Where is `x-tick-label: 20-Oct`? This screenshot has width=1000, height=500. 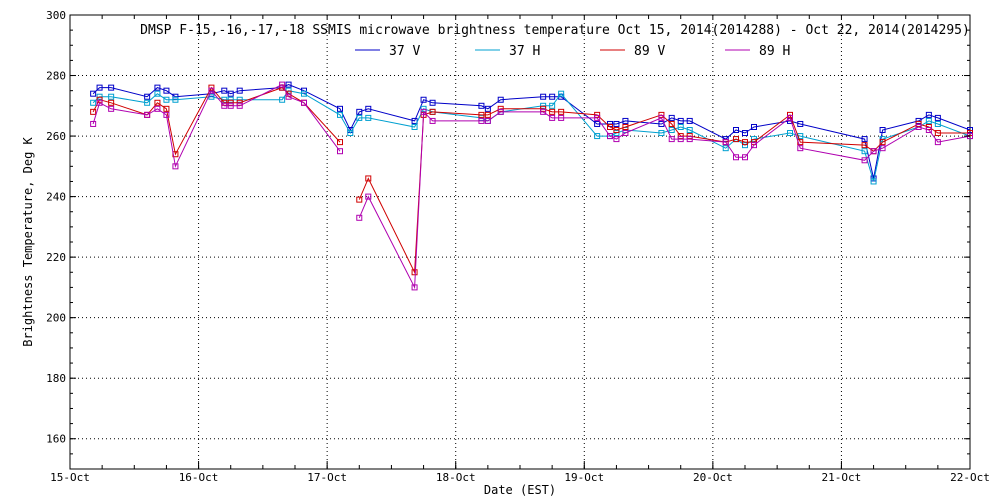
x-tick-label: 20-Oct is located at coordinates (713, 477).